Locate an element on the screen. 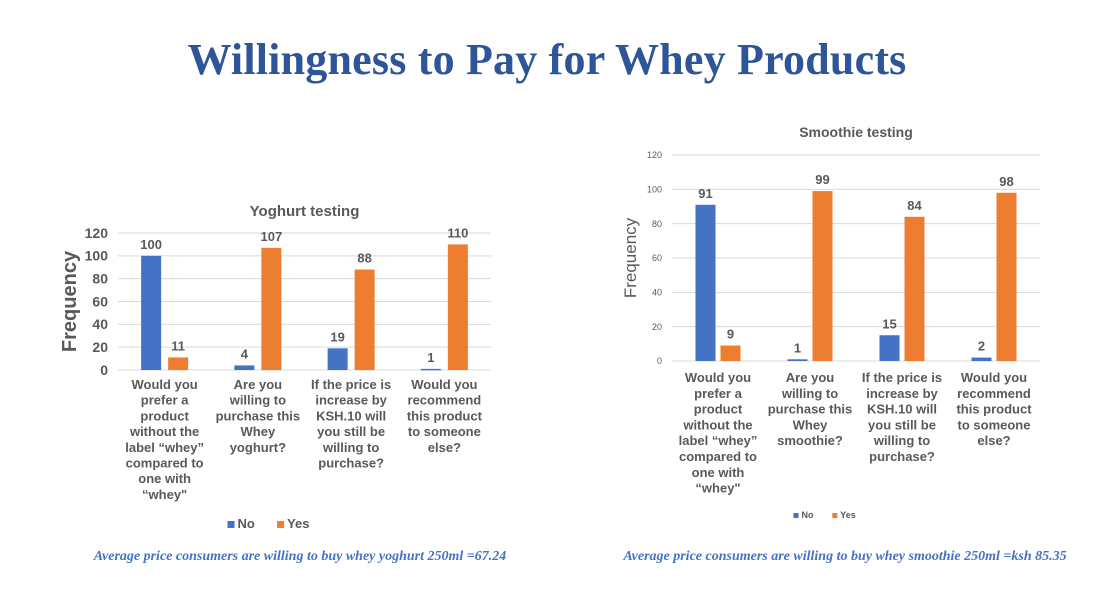 Image resolution: width=1094 pixels, height=592 pixels. x-category-label-line: else? is located at coordinates (444, 447).